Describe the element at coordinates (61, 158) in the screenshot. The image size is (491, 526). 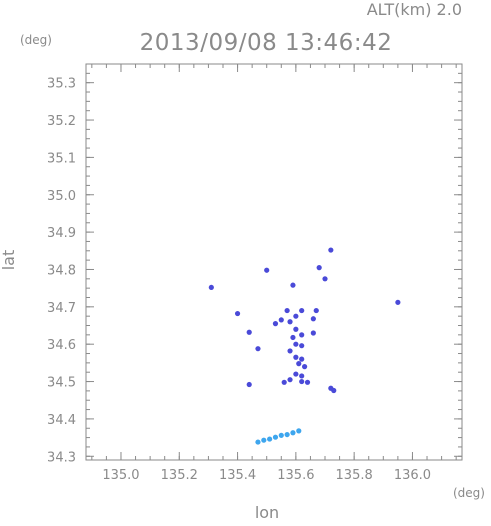
I see `y-tick-label: 35.1` at that location.